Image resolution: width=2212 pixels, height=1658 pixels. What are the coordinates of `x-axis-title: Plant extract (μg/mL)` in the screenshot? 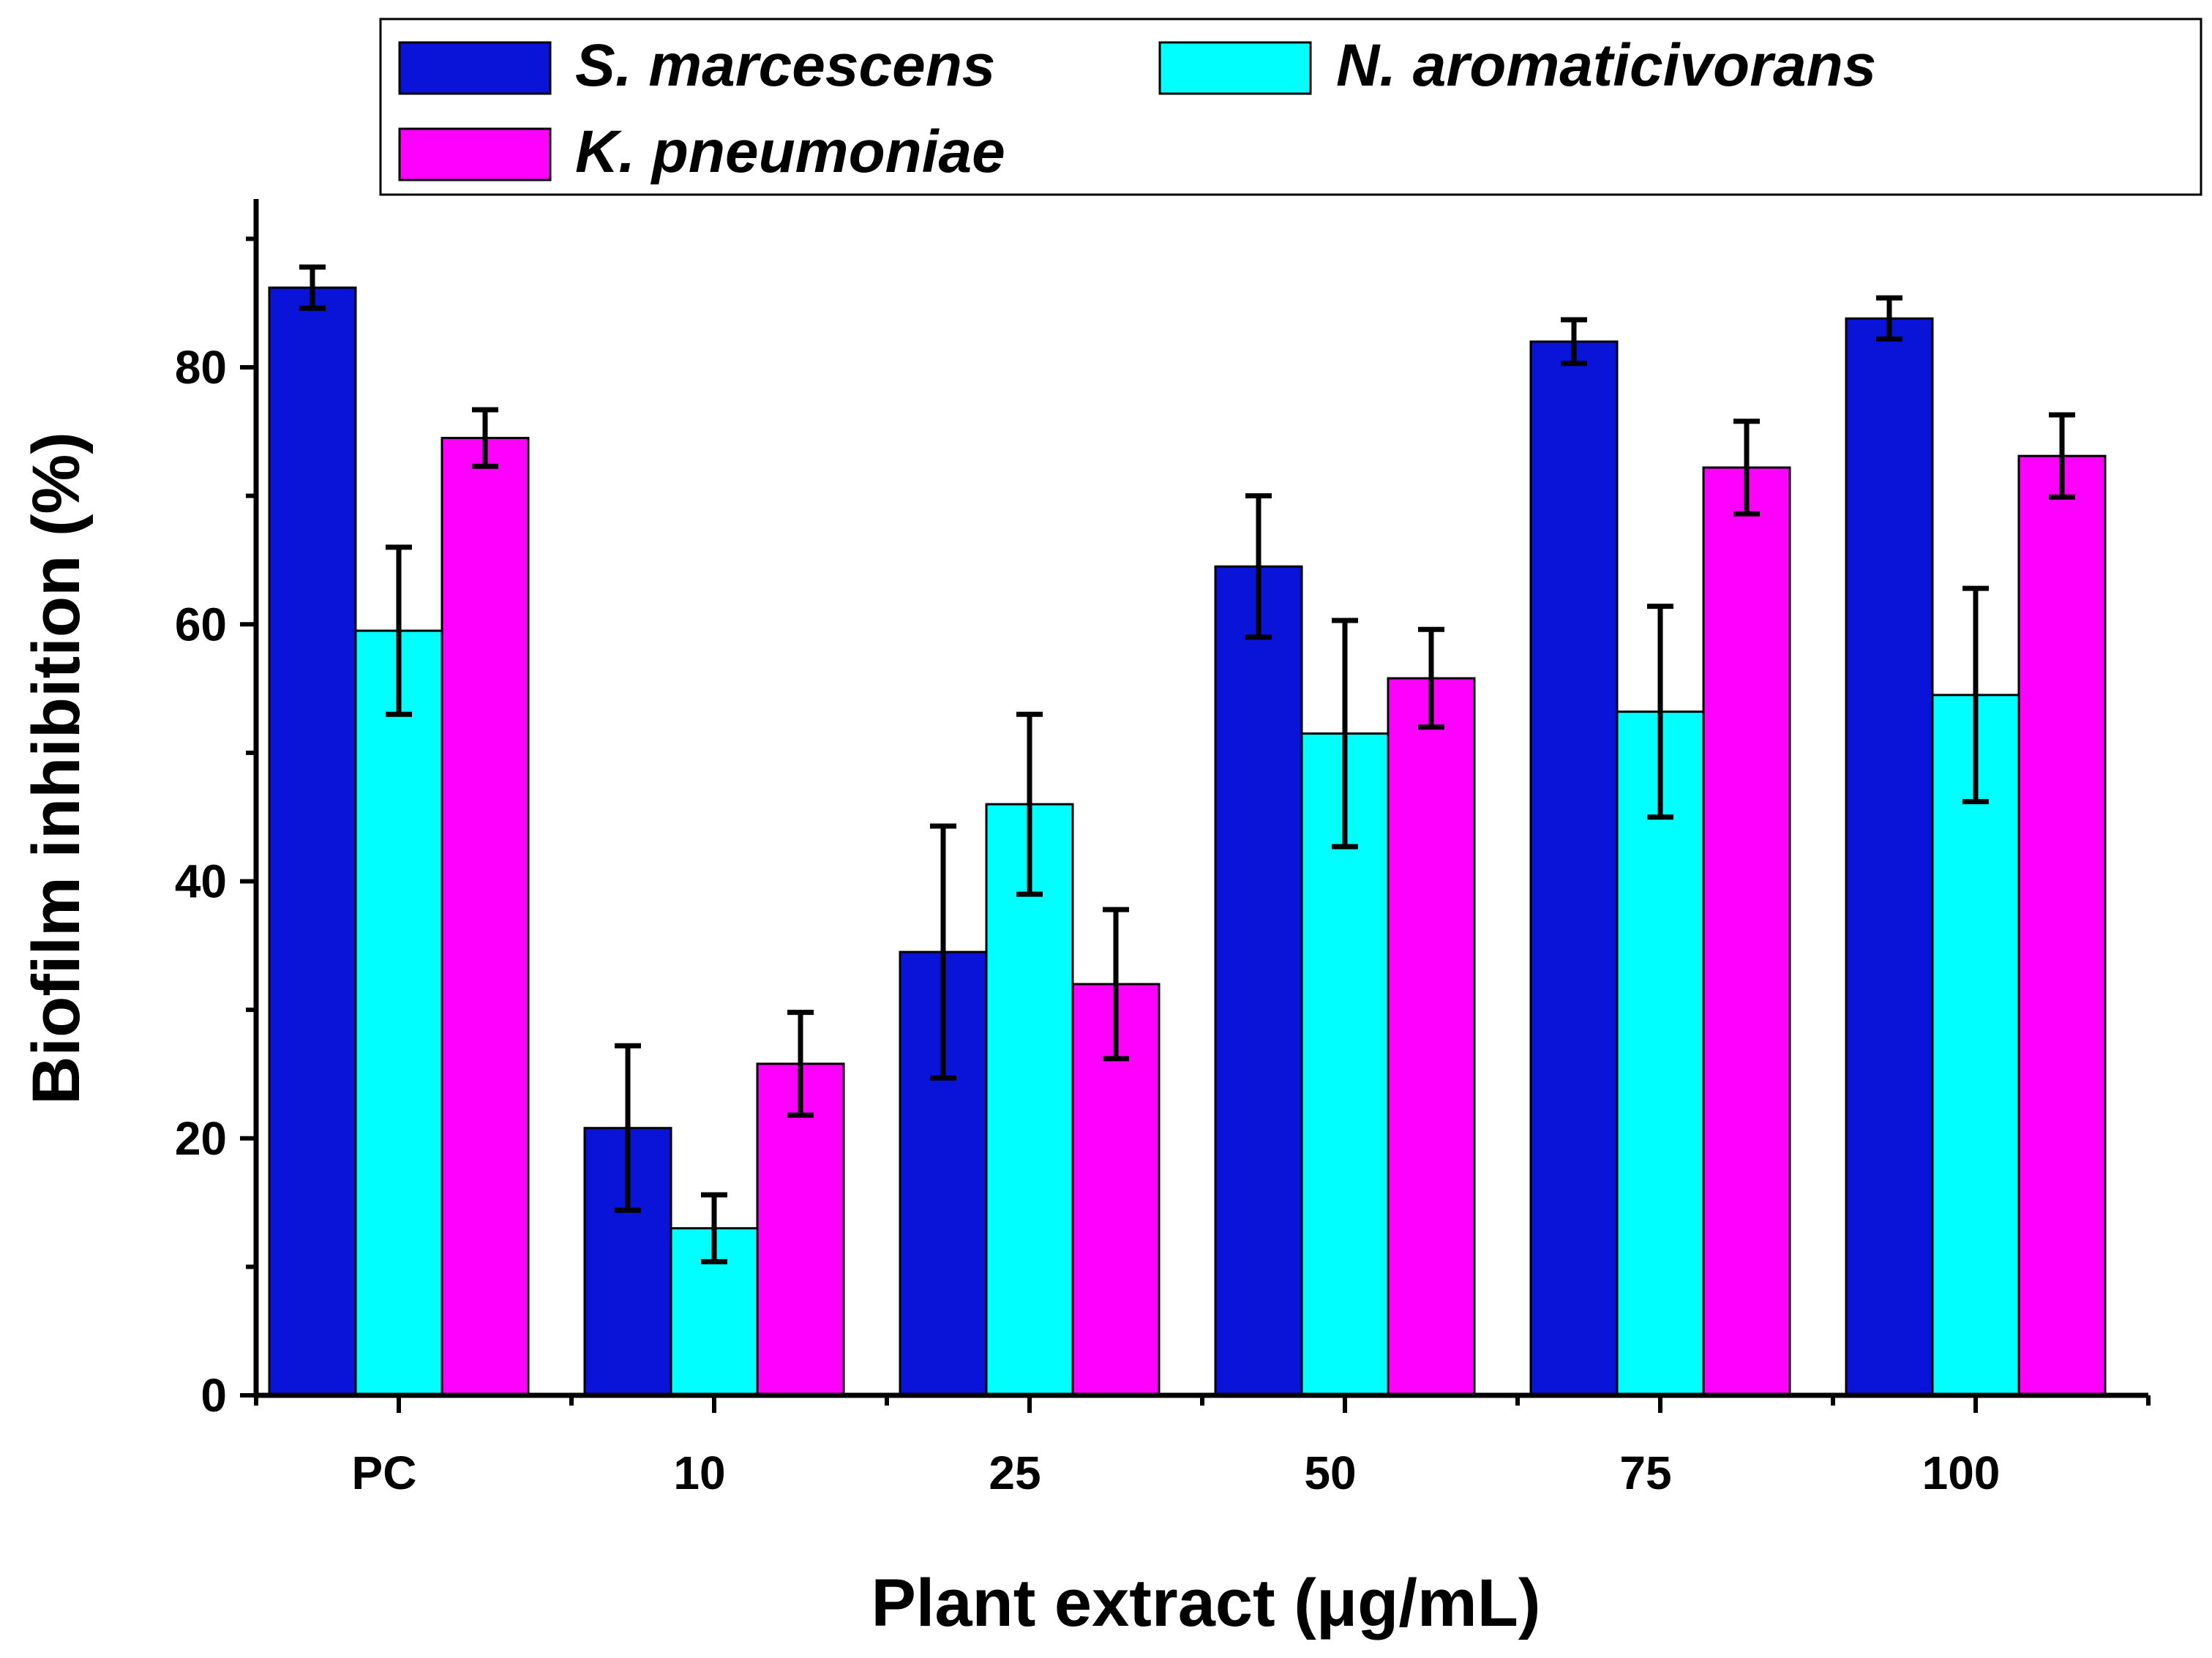 It's located at (1205, 1603).